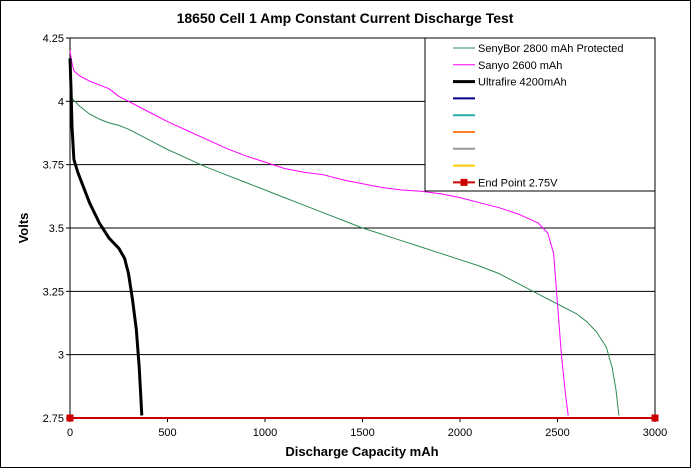 Image resolution: width=691 pixels, height=473 pixels. Describe the element at coordinates (362, 433) in the screenshot. I see `x-tick-label: 1500` at that location.